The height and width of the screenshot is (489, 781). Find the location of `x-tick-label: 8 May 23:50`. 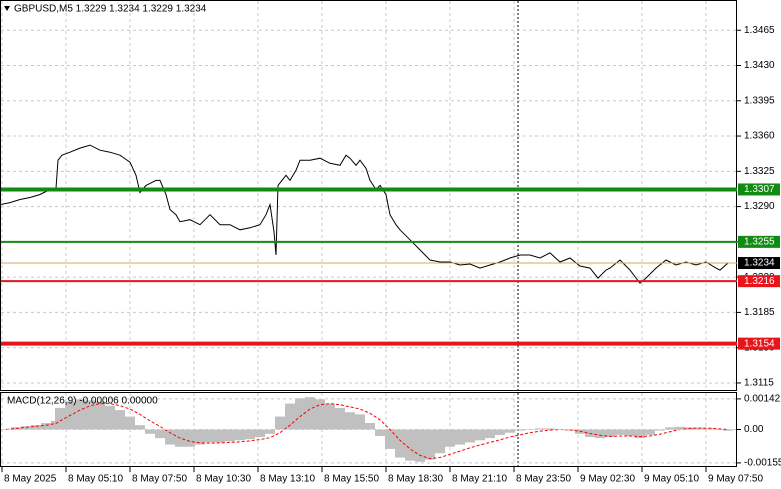

x-tick-label: 8 May 23:50 is located at coordinates (543, 479).